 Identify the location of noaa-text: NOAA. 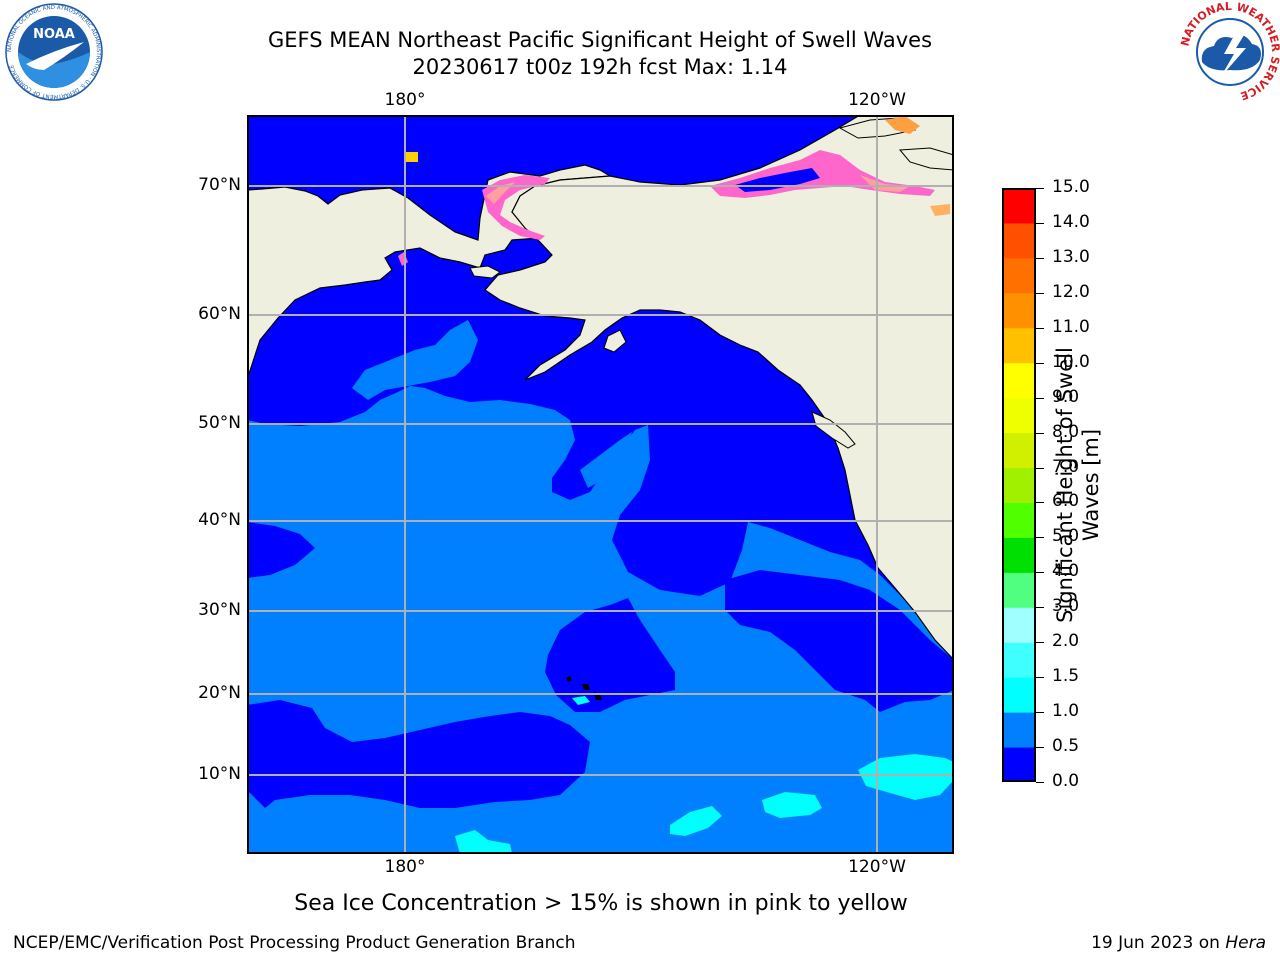
(54, 34).